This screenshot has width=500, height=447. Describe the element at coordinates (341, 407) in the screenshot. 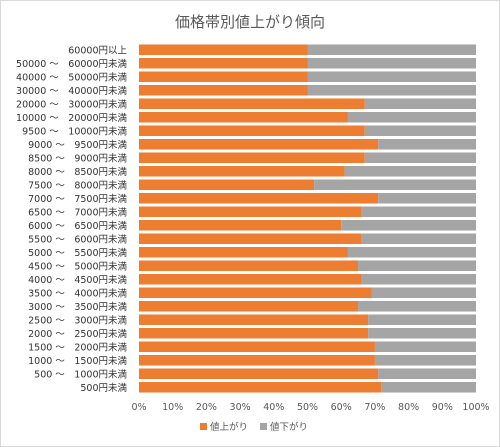

I see `x-tick-label-6: 60%` at that location.